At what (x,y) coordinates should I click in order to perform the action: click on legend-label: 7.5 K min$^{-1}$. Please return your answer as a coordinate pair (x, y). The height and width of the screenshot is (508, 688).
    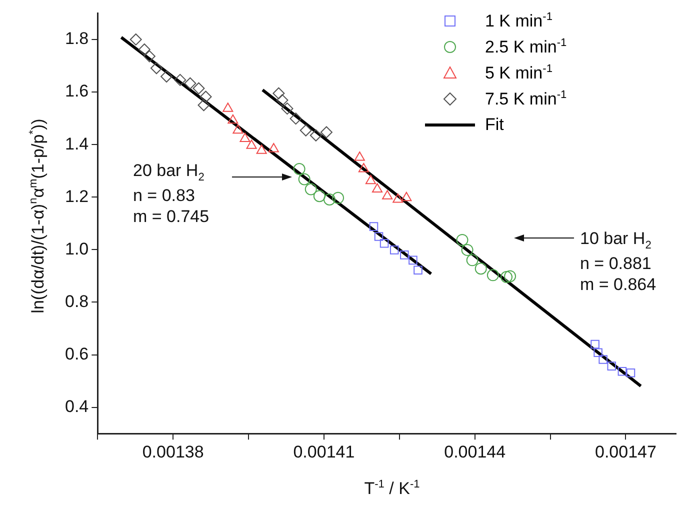
    Looking at the image, I should click on (526, 99).